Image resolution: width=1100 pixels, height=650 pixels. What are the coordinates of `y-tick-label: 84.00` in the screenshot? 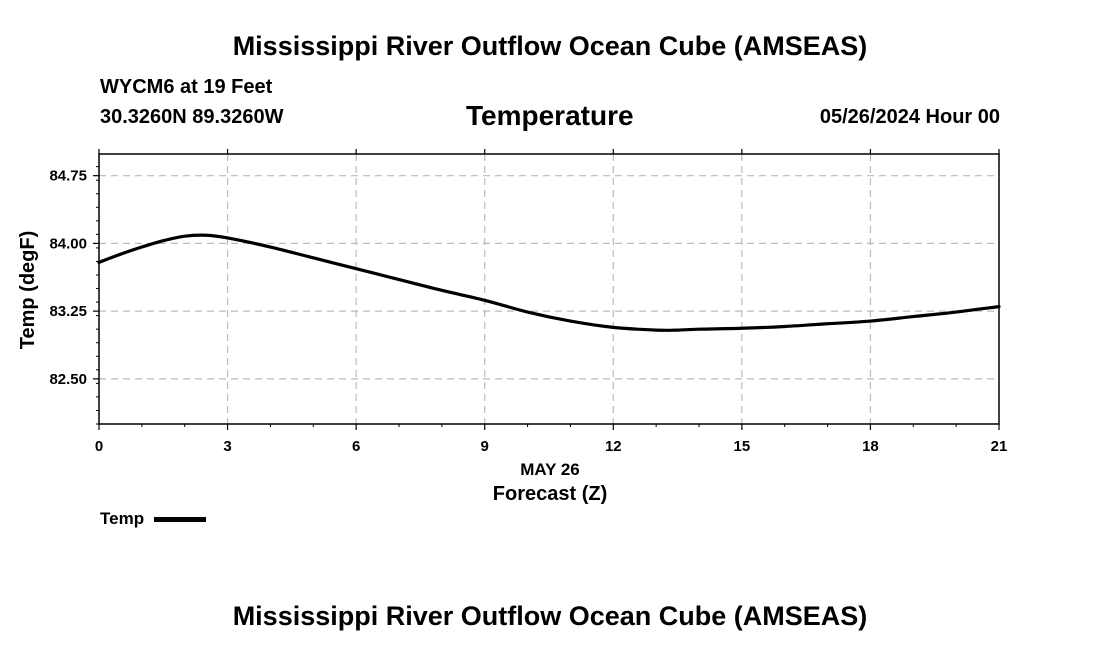 It's located at (68, 243).